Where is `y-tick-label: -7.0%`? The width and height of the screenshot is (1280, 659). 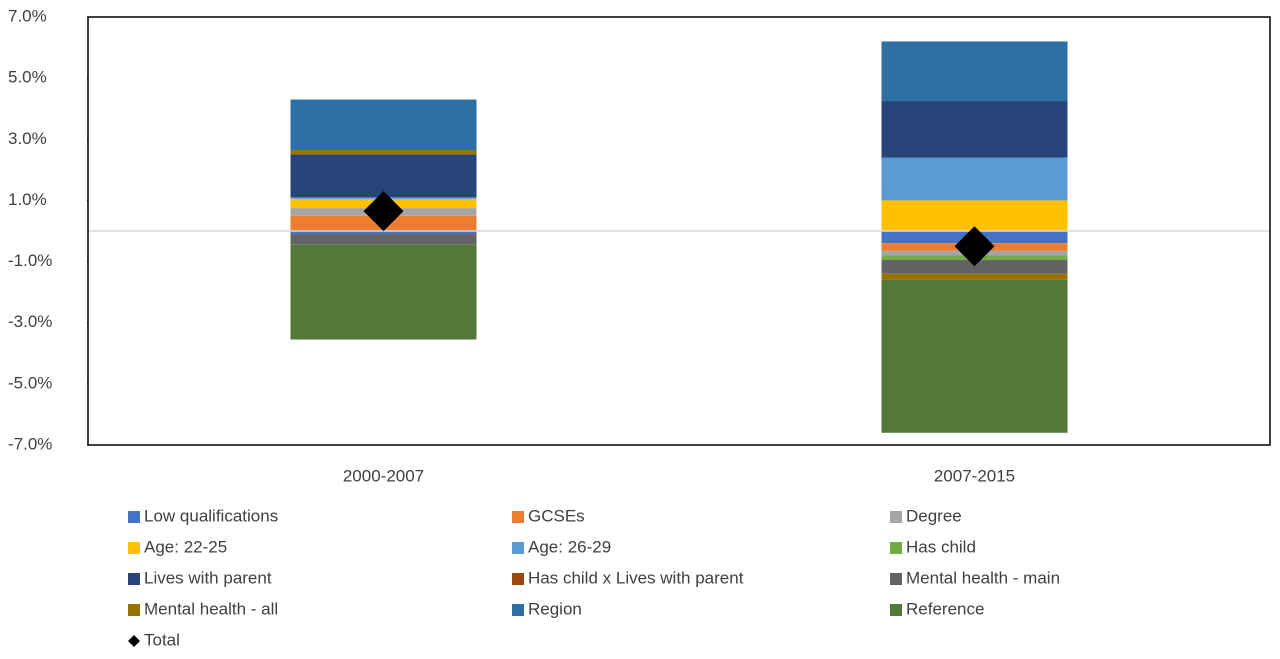 y-tick-label: -7.0% is located at coordinates (30, 443).